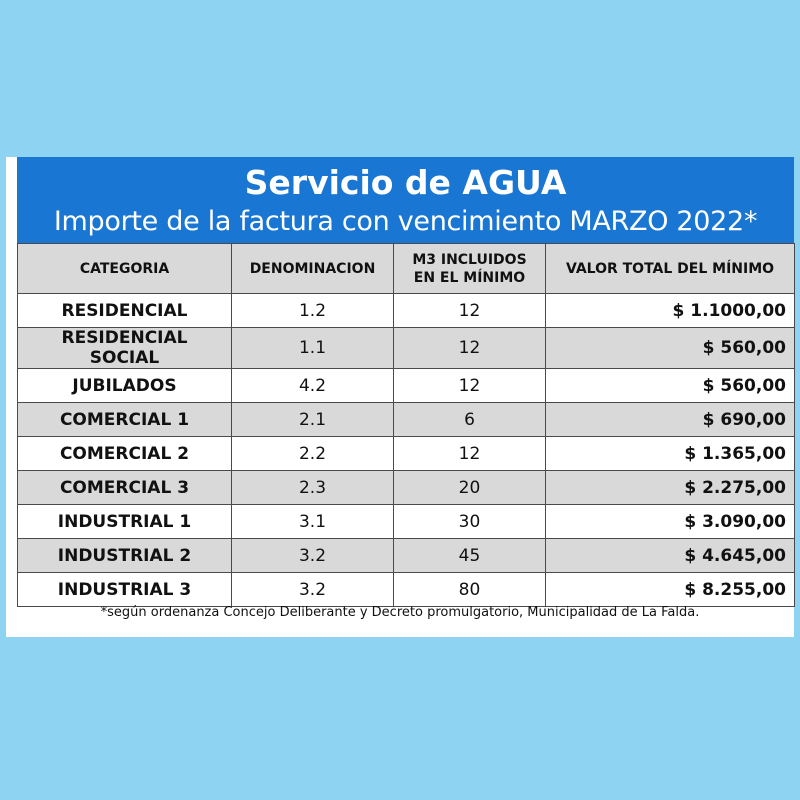 Image resolution: width=800 pixels, height=800 pixels. What do you see at coordinates (124, 555) in the screenshot?
I see `cell-categoria: INDUSTRIAL 2` at bounding box center [124, 555].